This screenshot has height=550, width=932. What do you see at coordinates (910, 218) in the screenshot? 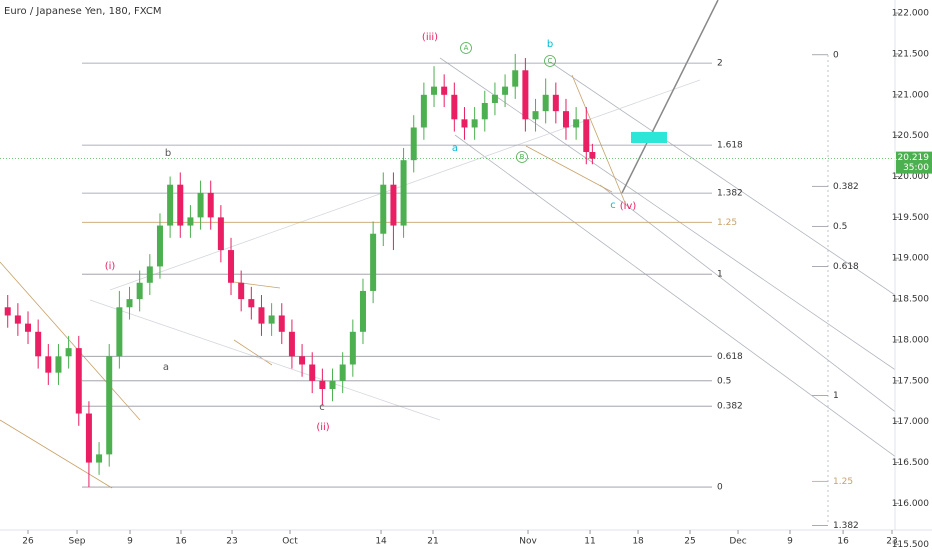
I see `y-tick-label: 119.500` at bounding box center [910, 218].